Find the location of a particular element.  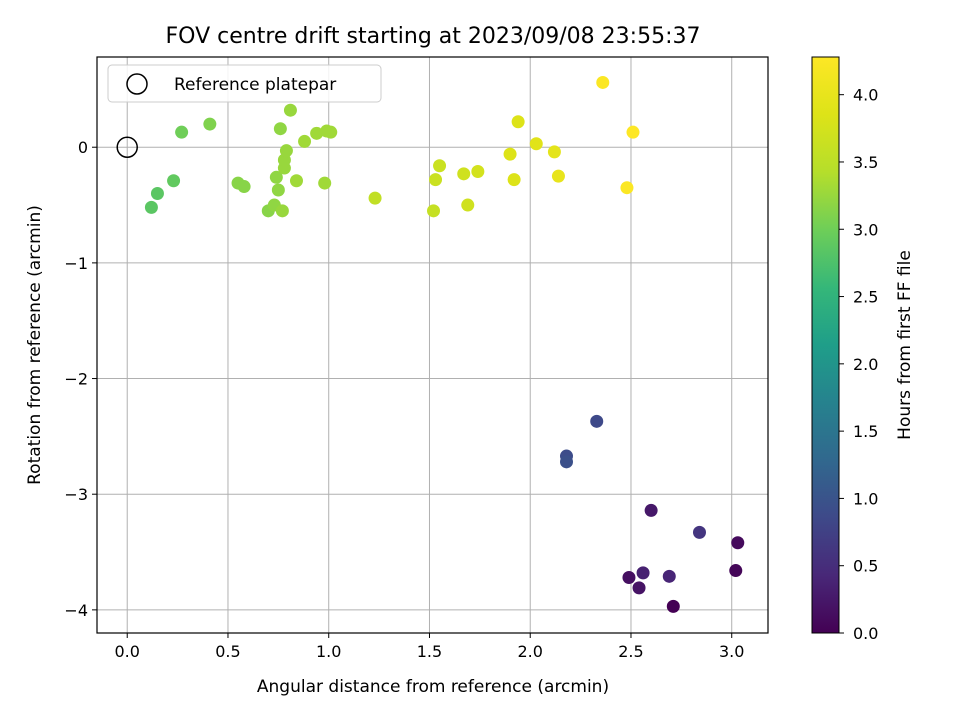

x-tick-label: 1.5 is located at coordinates (429, 651).